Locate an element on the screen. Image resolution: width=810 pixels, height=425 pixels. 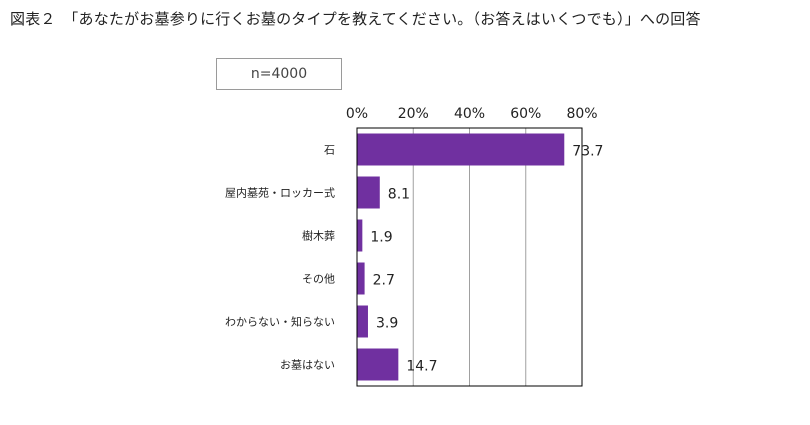
sample-size-label: n=4000 is located at coordinates (279, 74).